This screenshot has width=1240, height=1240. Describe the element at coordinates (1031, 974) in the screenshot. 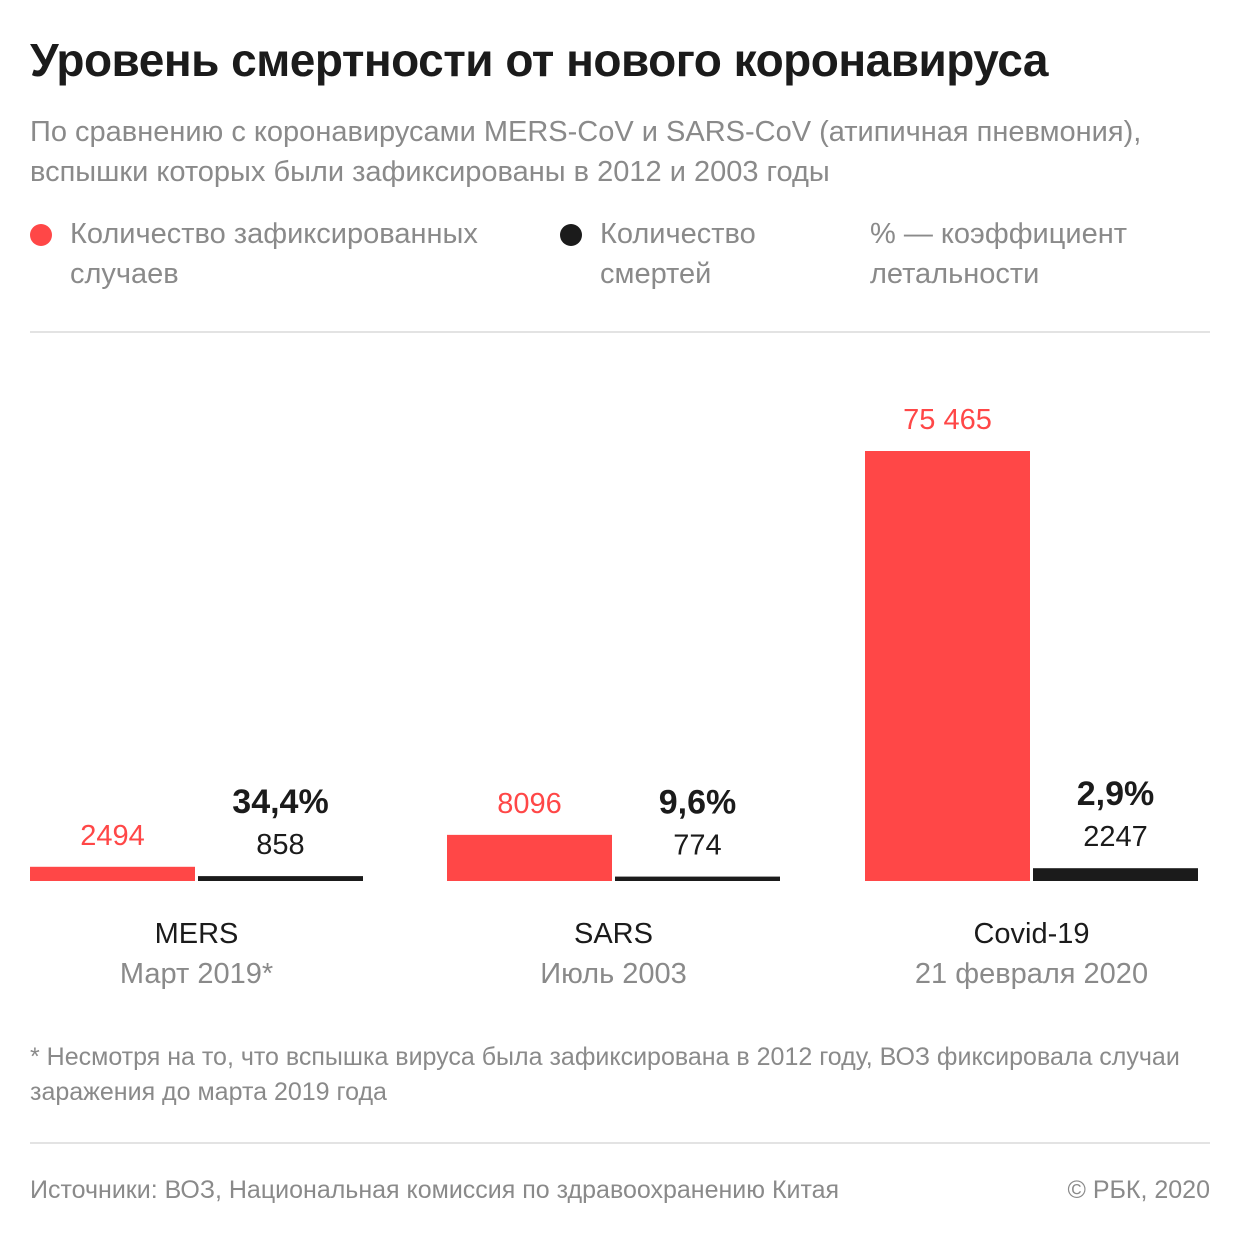

I see `category-date: 21 февраля 2020` at that location.